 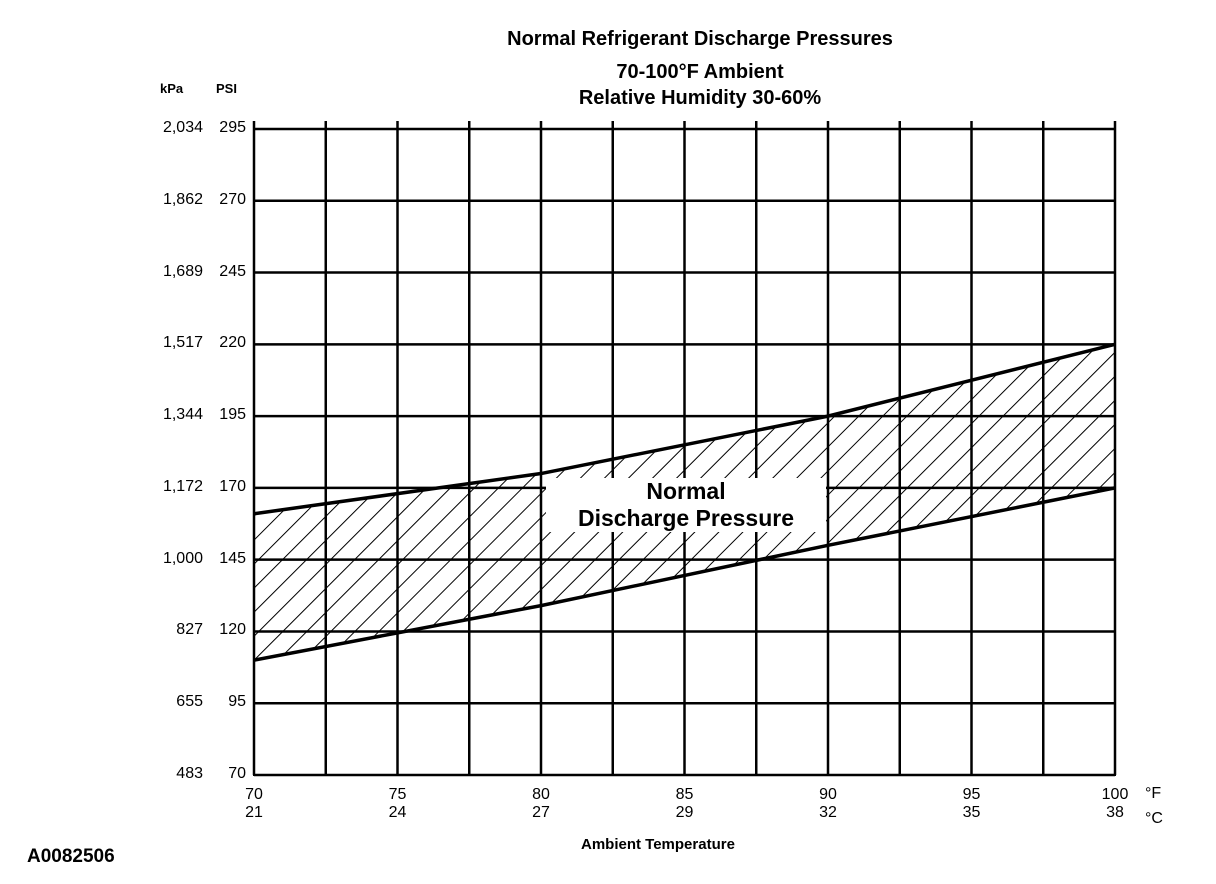 I want to click on x-tick-label-celsius: 29, so click(x=684, y=812).